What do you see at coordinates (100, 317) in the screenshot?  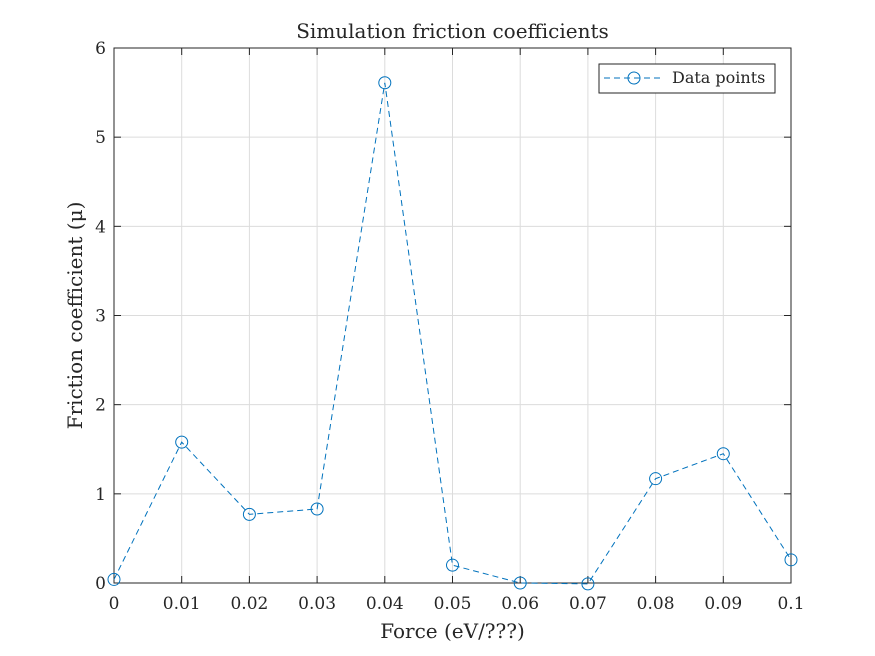 I see `y-tick-label: 3` at bounding box center [100, 317].